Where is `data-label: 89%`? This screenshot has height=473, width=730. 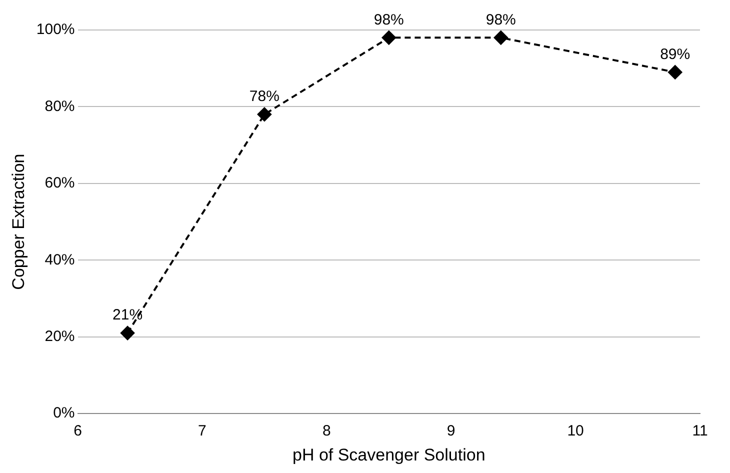
data-label: 89% is located at coordinates (675, 54).